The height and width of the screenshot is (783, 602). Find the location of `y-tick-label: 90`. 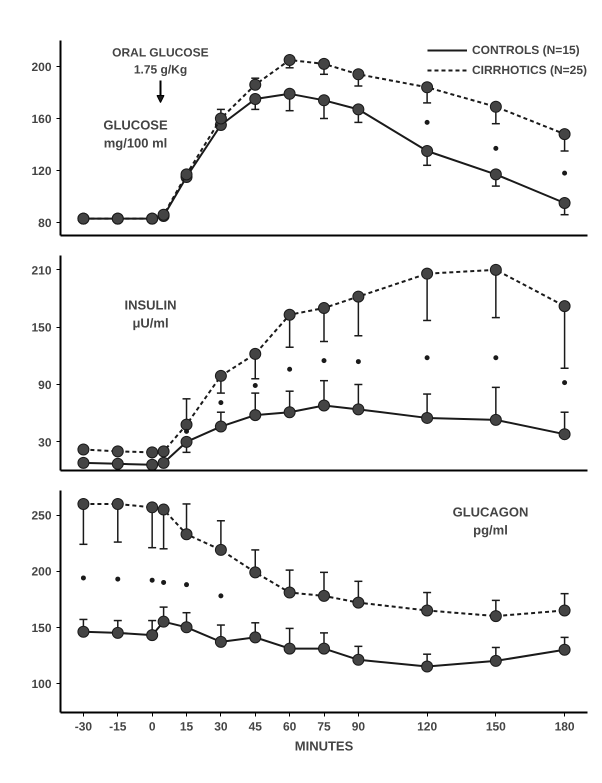

y-tick-label: 90 is located at coordinates (45, 385).